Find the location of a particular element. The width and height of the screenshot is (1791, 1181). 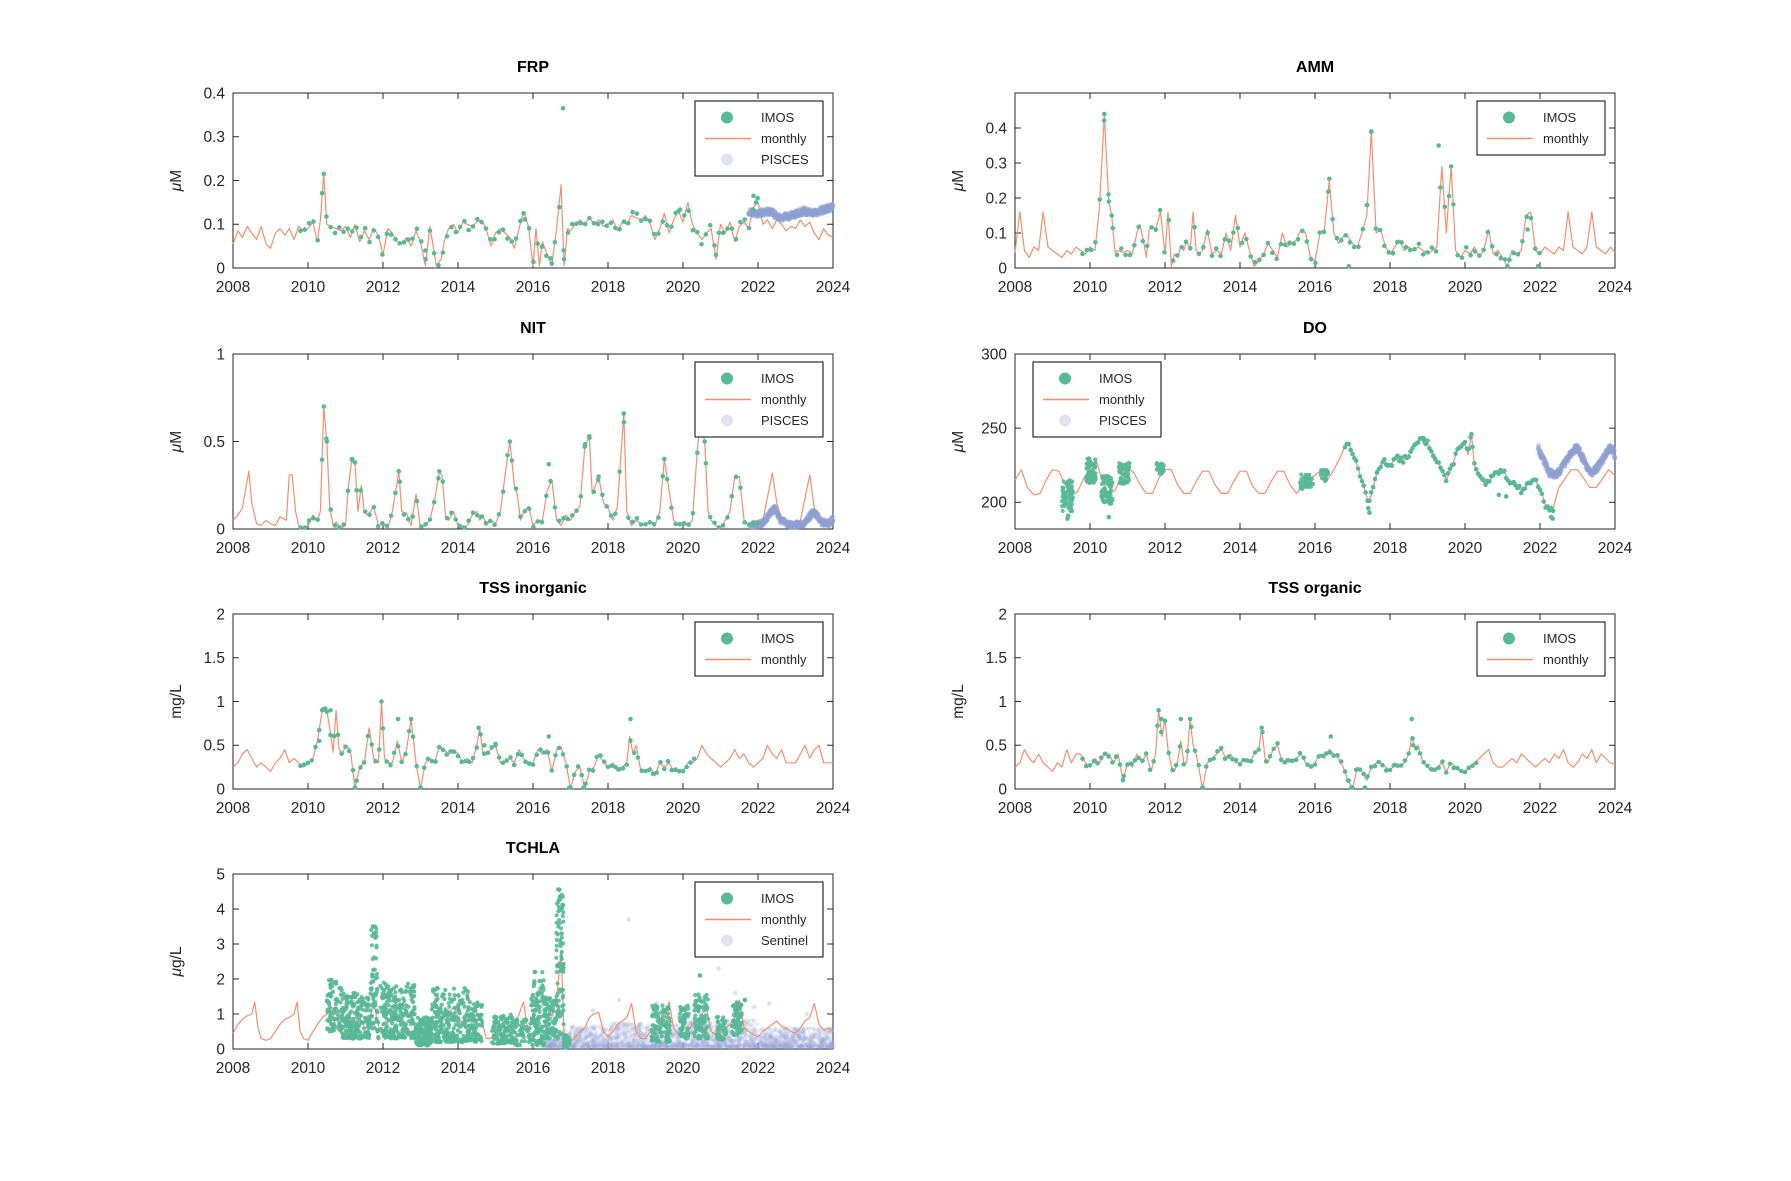

svg-text: 250 is located at coordinates (994, 429).